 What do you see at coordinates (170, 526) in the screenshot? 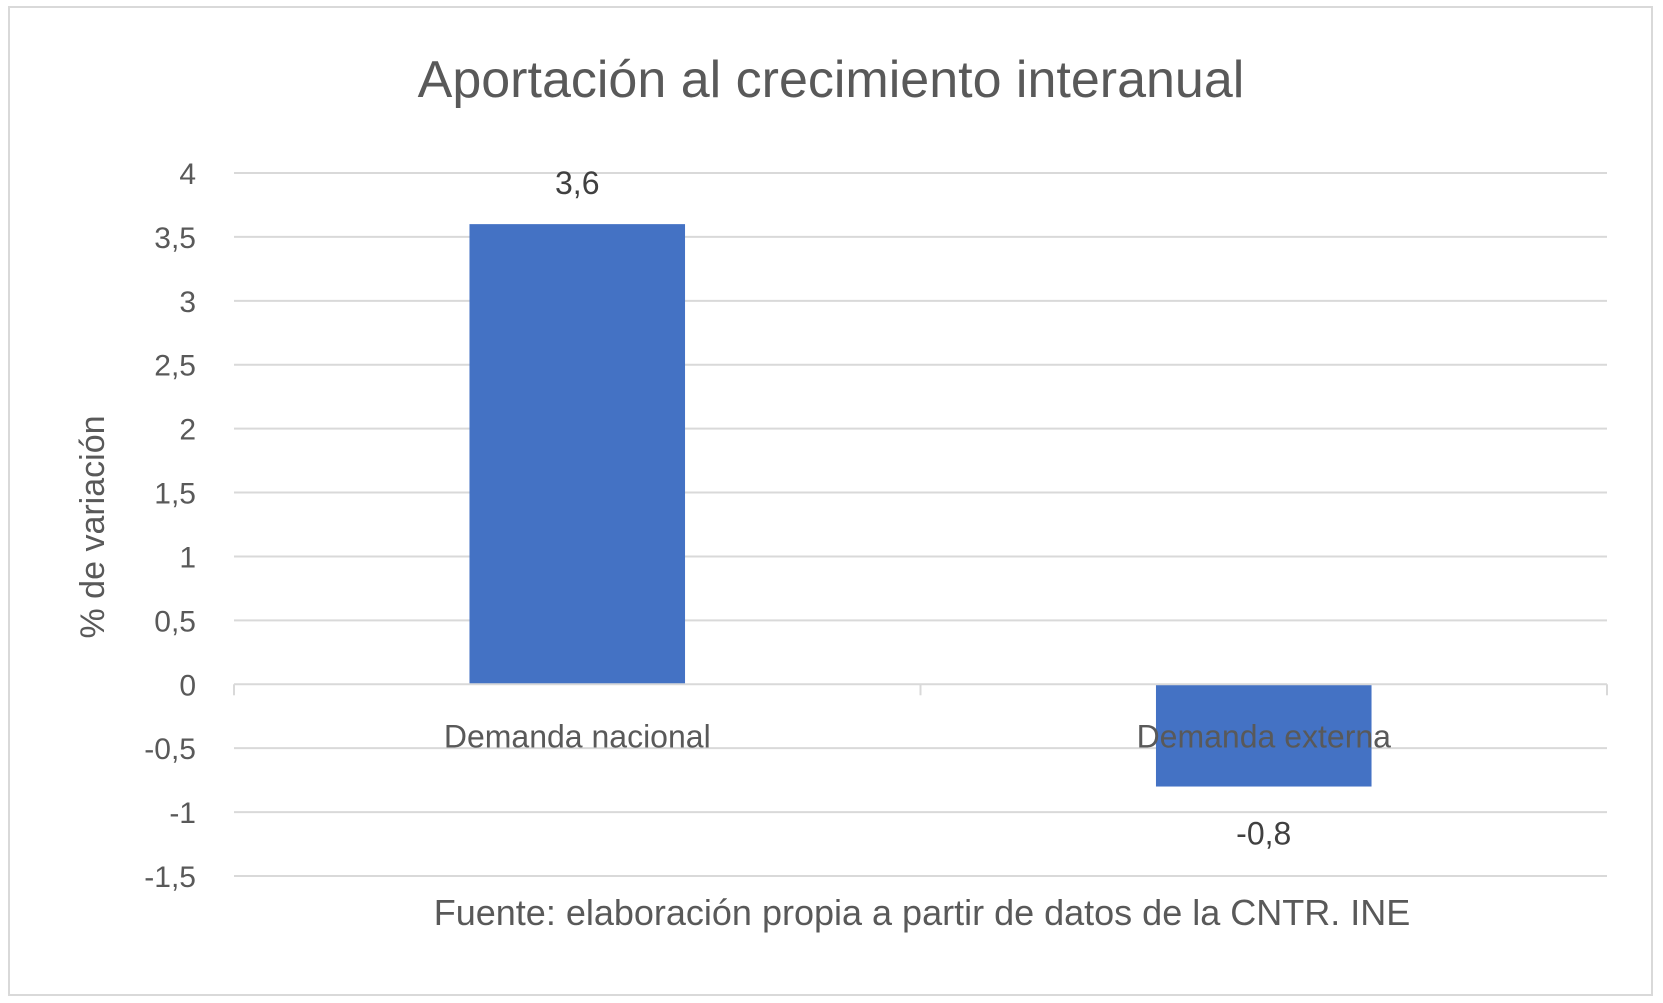
I see `y-axis-ticks: 4 3,5 3 2,5 2 1,5 1 0,5 0 -0,5 -1 -1,5` at bounding box center [170, 526].